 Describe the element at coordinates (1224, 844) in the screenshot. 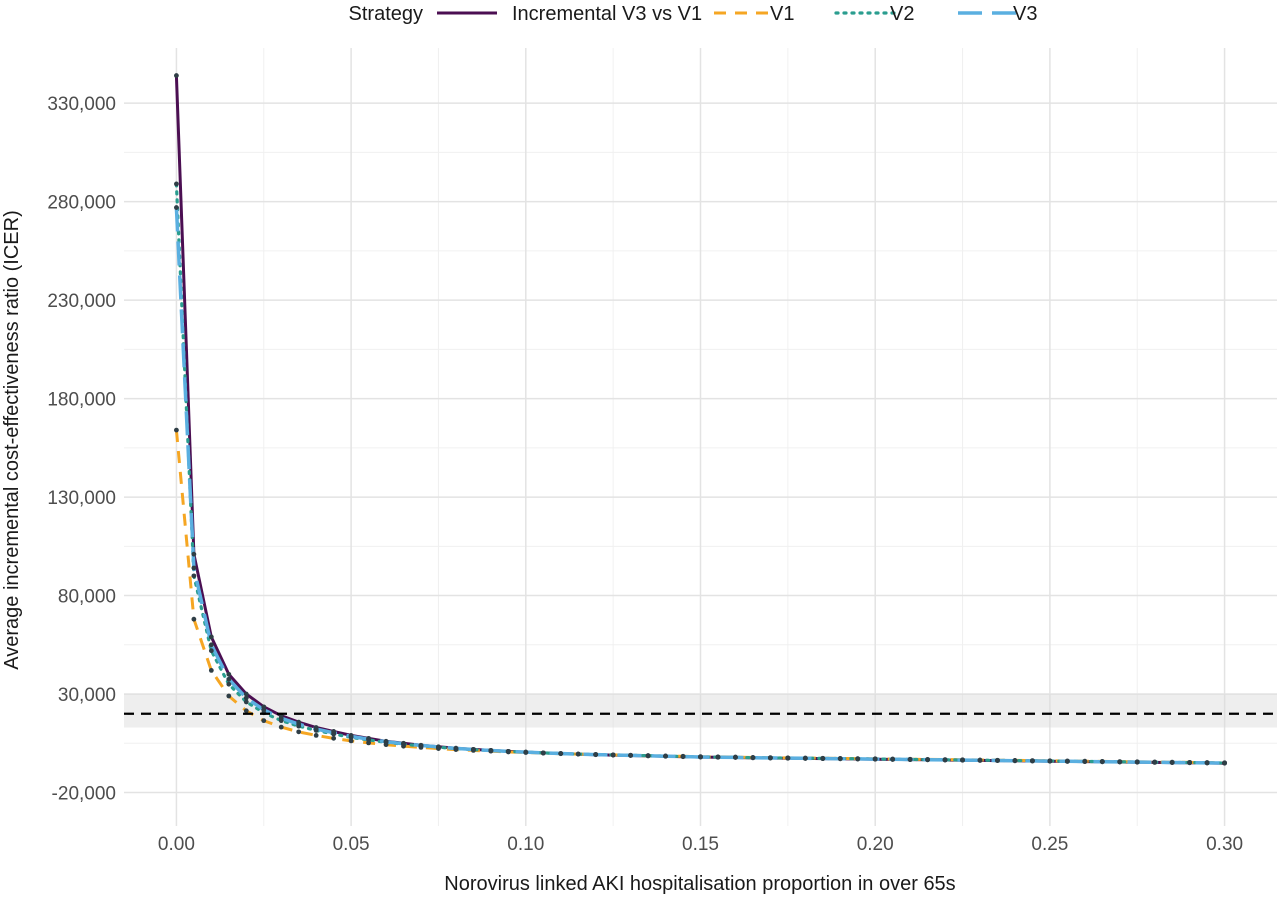

I see `x-tick-label: 0.30` at that location.